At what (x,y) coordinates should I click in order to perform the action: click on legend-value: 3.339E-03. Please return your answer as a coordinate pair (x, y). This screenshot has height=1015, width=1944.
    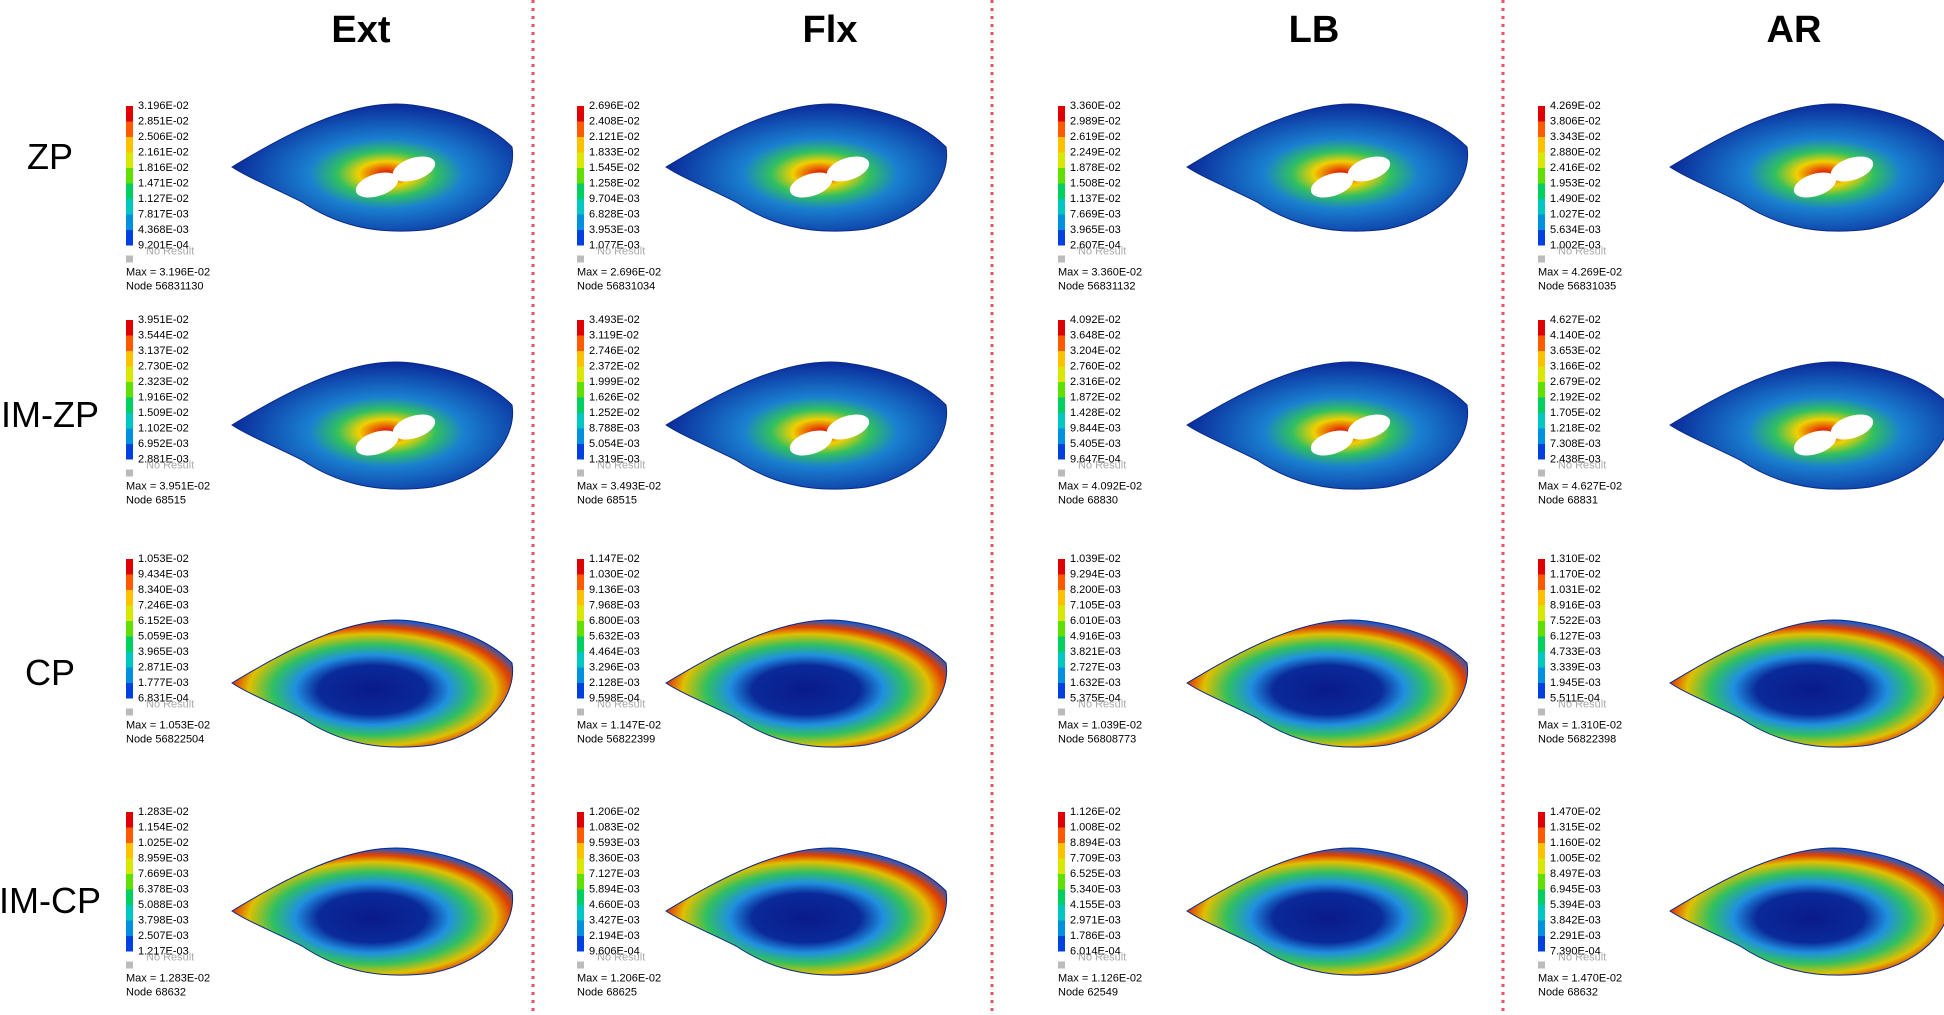
    Looking at the image, I should click on (1575, 667).